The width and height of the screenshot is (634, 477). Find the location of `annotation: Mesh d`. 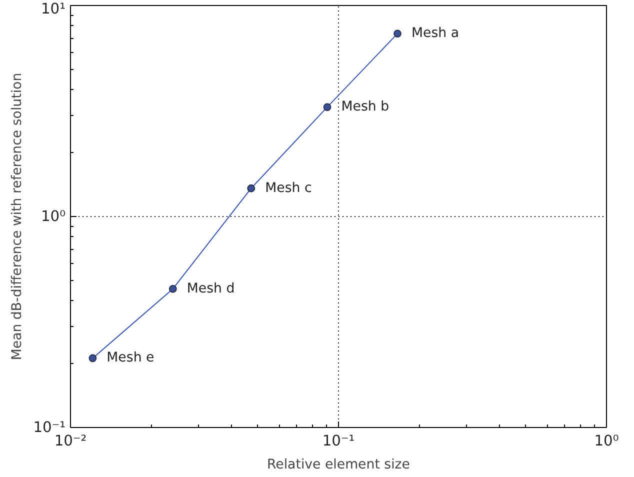

annotation: Mesh d is located at coordinates (210, 288).